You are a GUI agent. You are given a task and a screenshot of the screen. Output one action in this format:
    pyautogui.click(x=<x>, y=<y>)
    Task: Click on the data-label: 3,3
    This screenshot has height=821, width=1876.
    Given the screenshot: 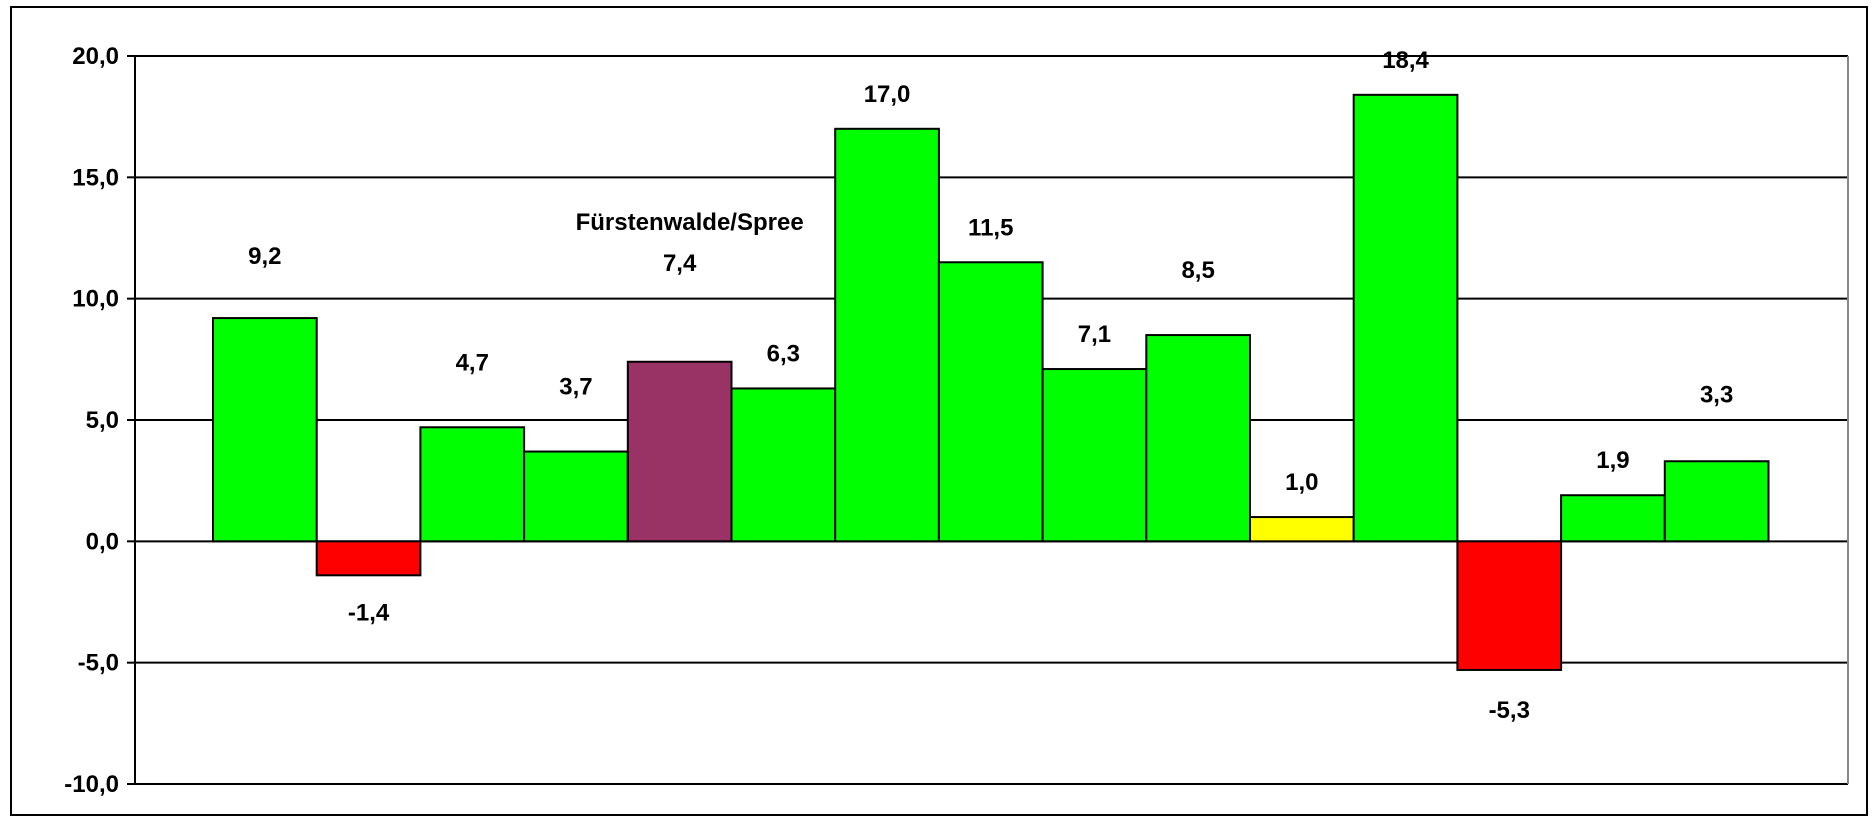 What is the action you would take?
    pyautogui.click(x=1716, y=394)
    